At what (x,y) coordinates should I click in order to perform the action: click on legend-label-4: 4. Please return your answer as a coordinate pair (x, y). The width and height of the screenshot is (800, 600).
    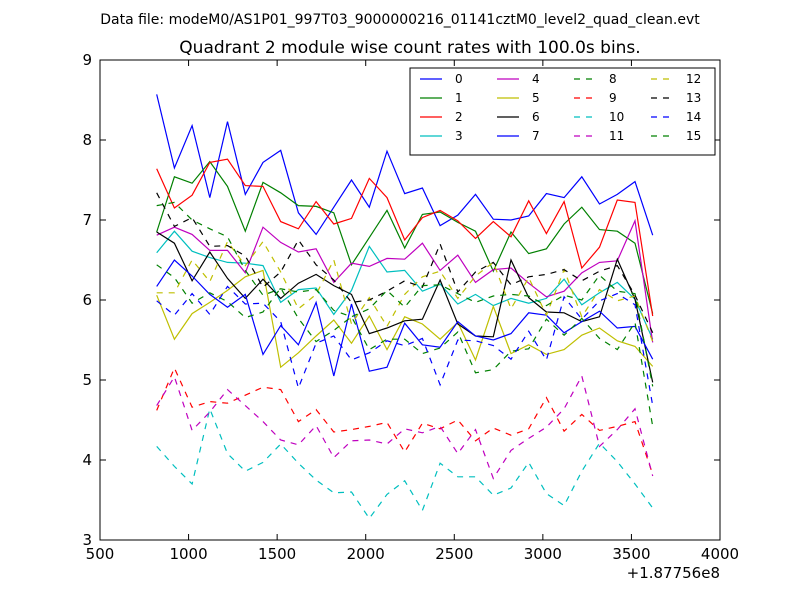
    Looking at the image, I should click on (536, 79).